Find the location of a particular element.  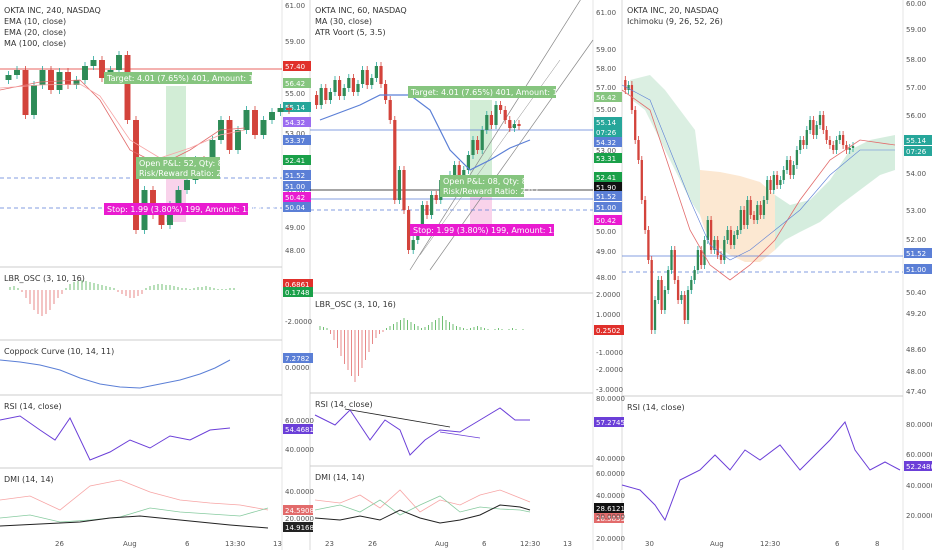

time-tick-label: 8 is located at coordinates (877, 544).